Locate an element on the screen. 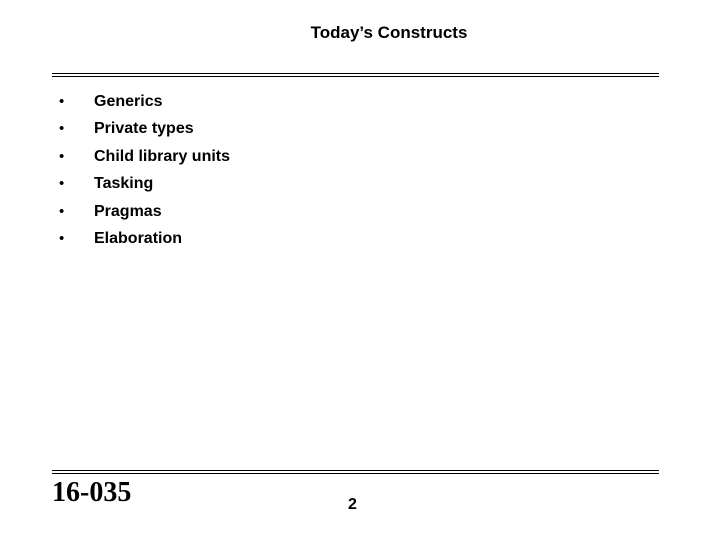 The image size is (719, 539). bullet-text: Private types is located at coordinates (144, 129).